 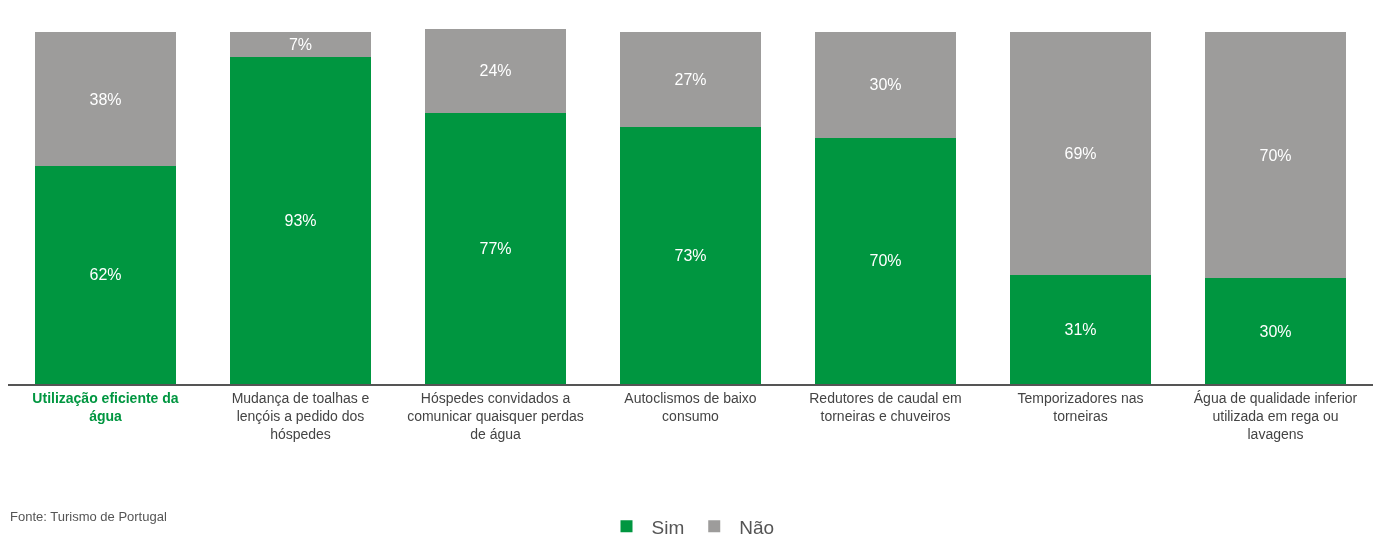 I want to click on legend-label: Não, so click(x=757, y=527).